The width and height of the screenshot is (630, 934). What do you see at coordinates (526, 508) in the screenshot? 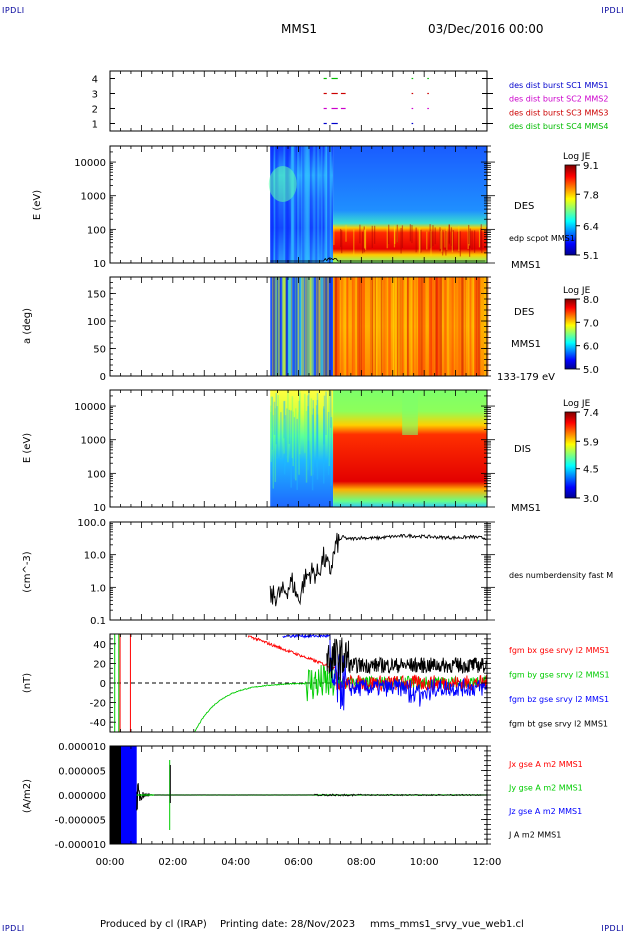
I see `dis-energy-sc: MMS1` at bounding box center [526, 508].